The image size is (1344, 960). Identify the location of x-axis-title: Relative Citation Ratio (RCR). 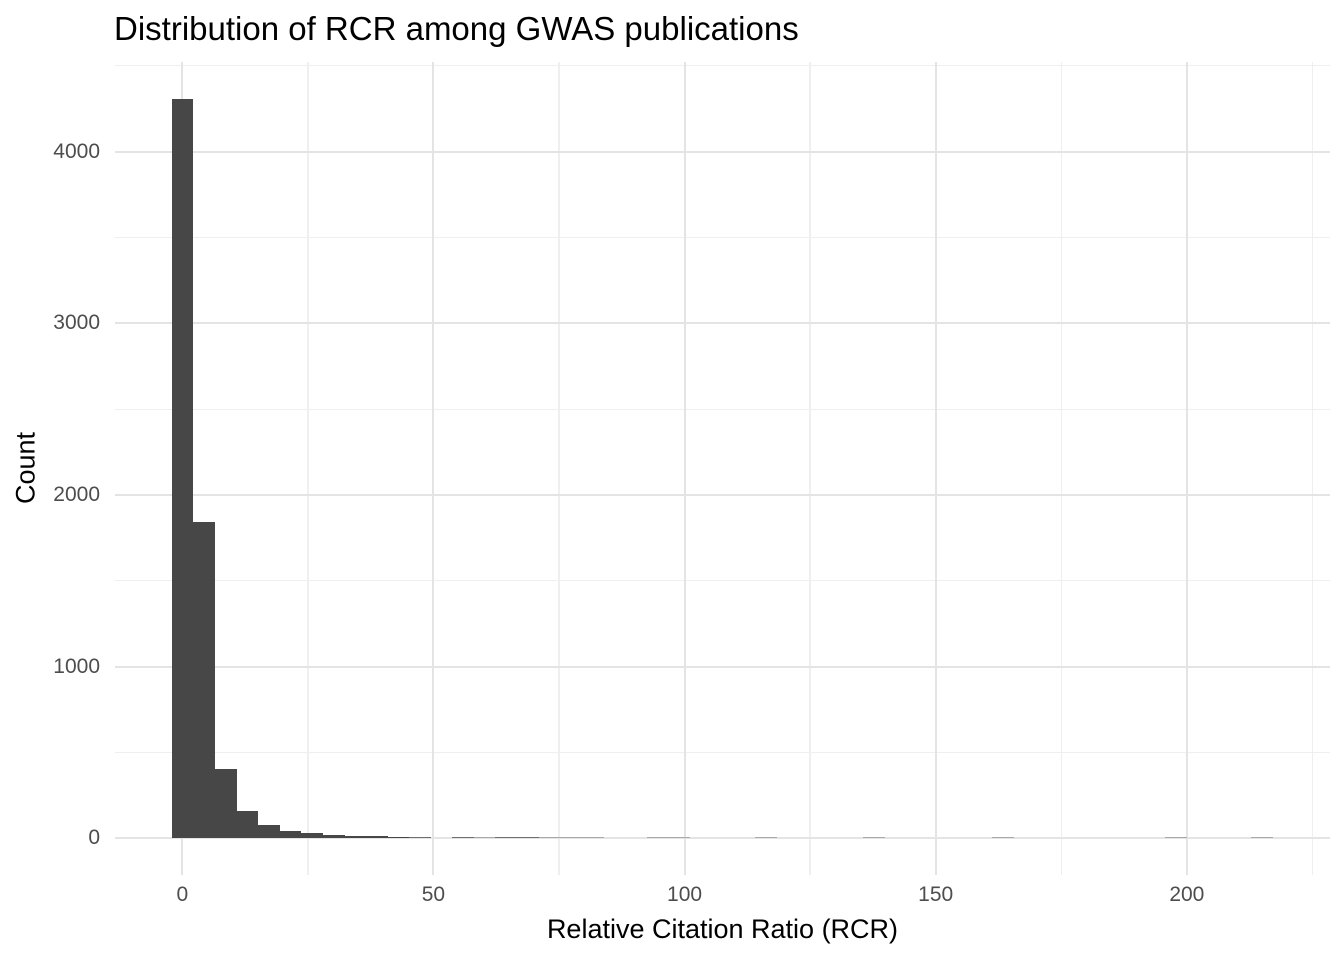
(722, 929).